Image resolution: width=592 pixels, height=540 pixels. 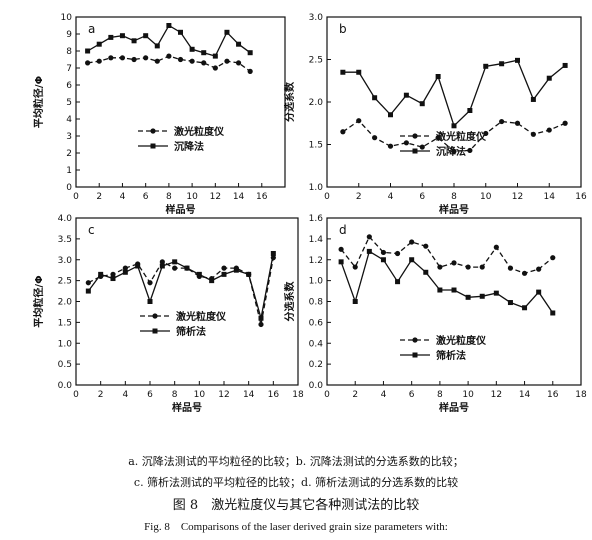 What do you see at coordinates (69, 69) in the screenshot?
I see `y-tick-label: 7` at bounding box center [69, 69].